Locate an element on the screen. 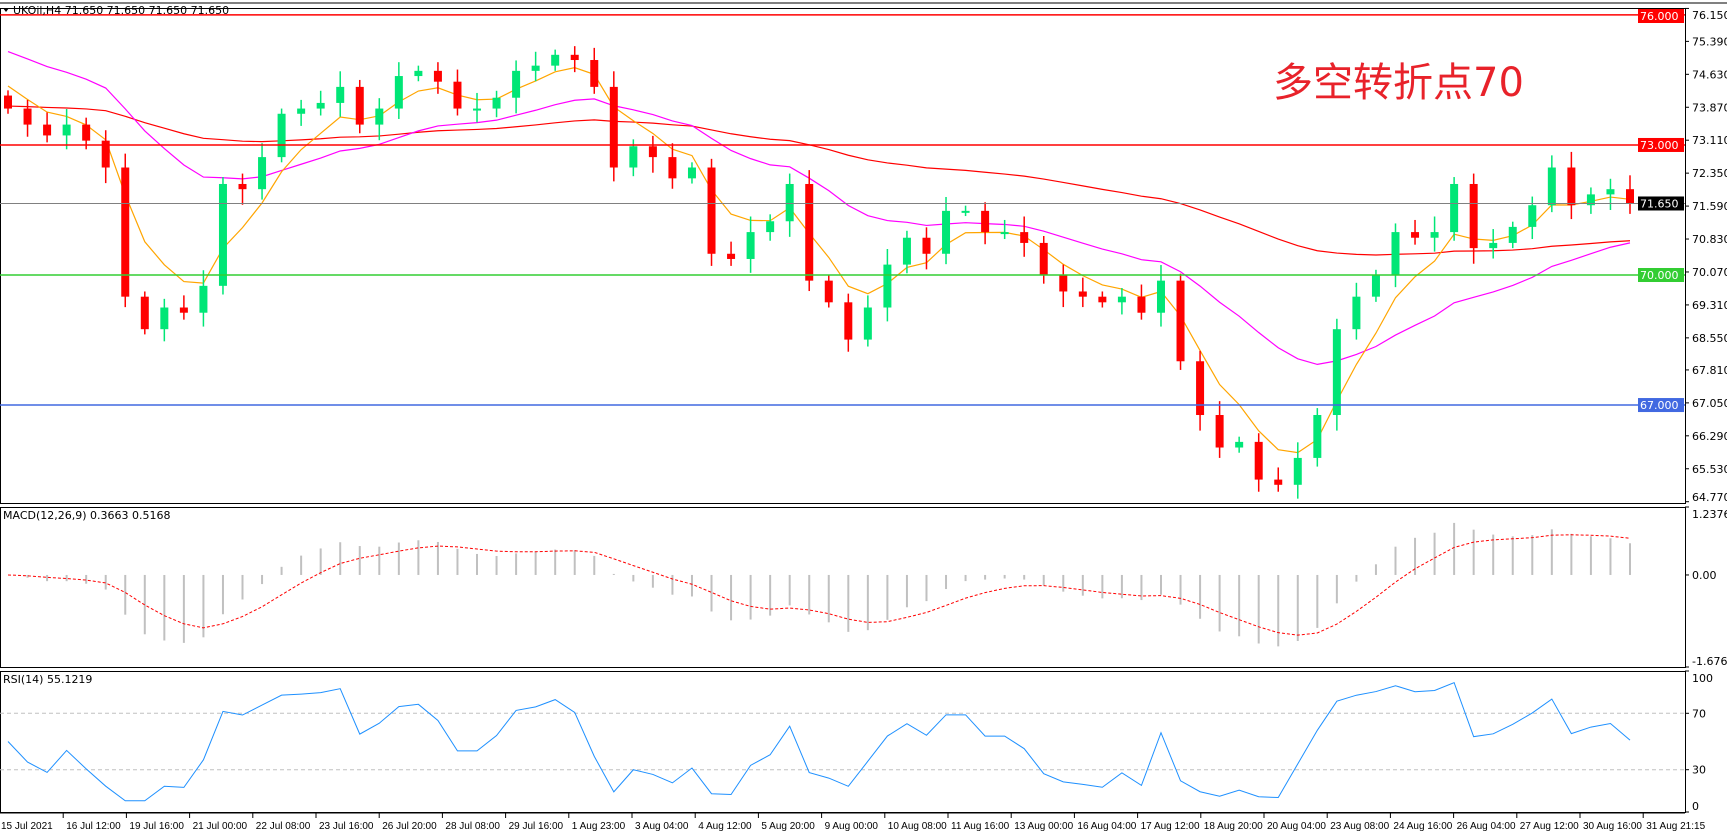  time-tick-label: 29 Jul 16:00 is located at coordinates (536, 826).